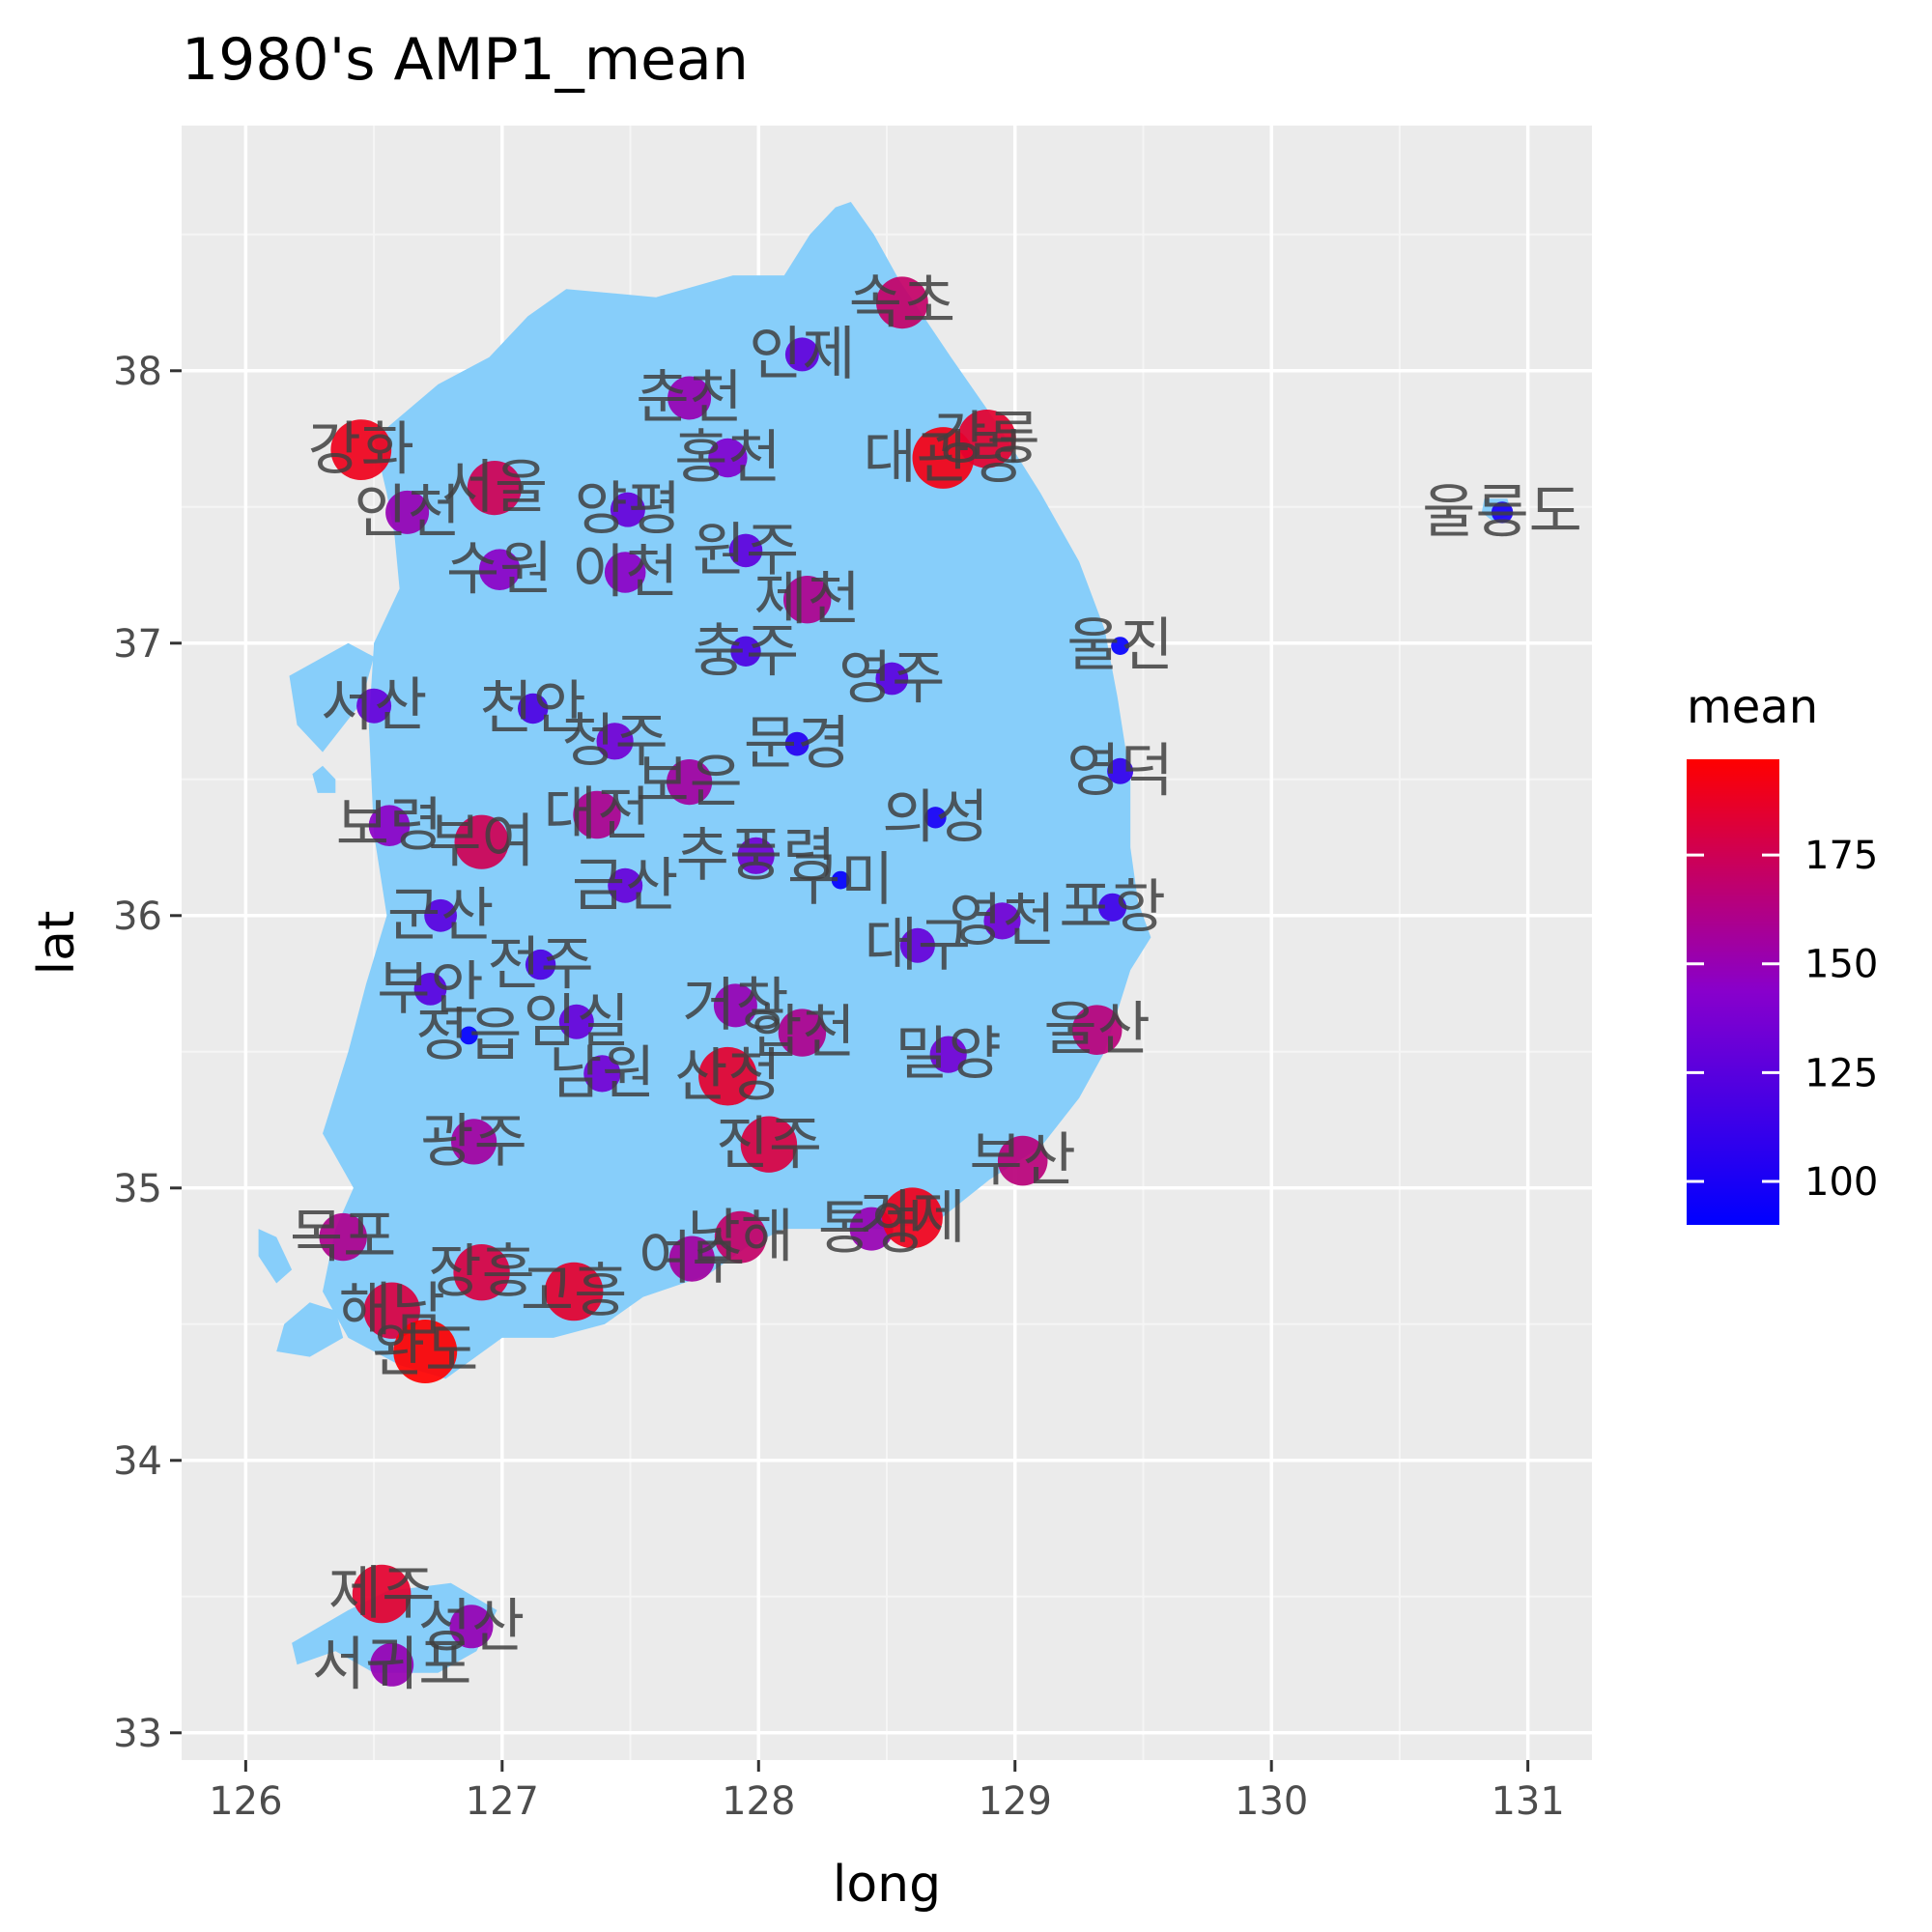  What do you see at coordinates (481, 1272) in the screenshot?
I see `station-label: 장흥` at bounding box center [481, 1272].